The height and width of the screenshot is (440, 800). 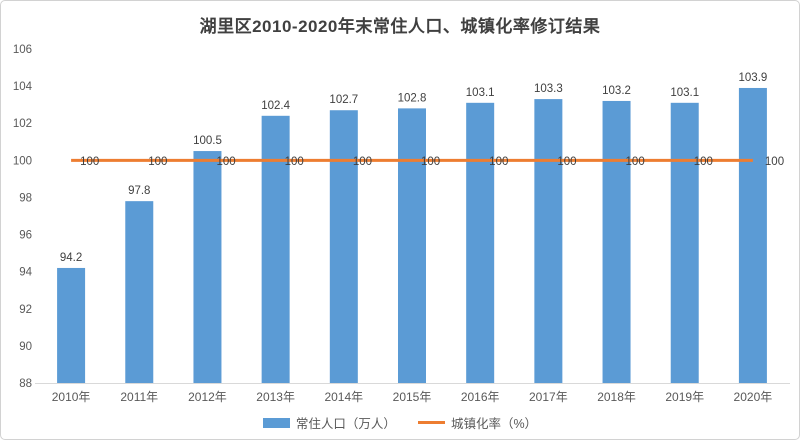 I want to click on bar-2011年, so click(x=139, y=292).